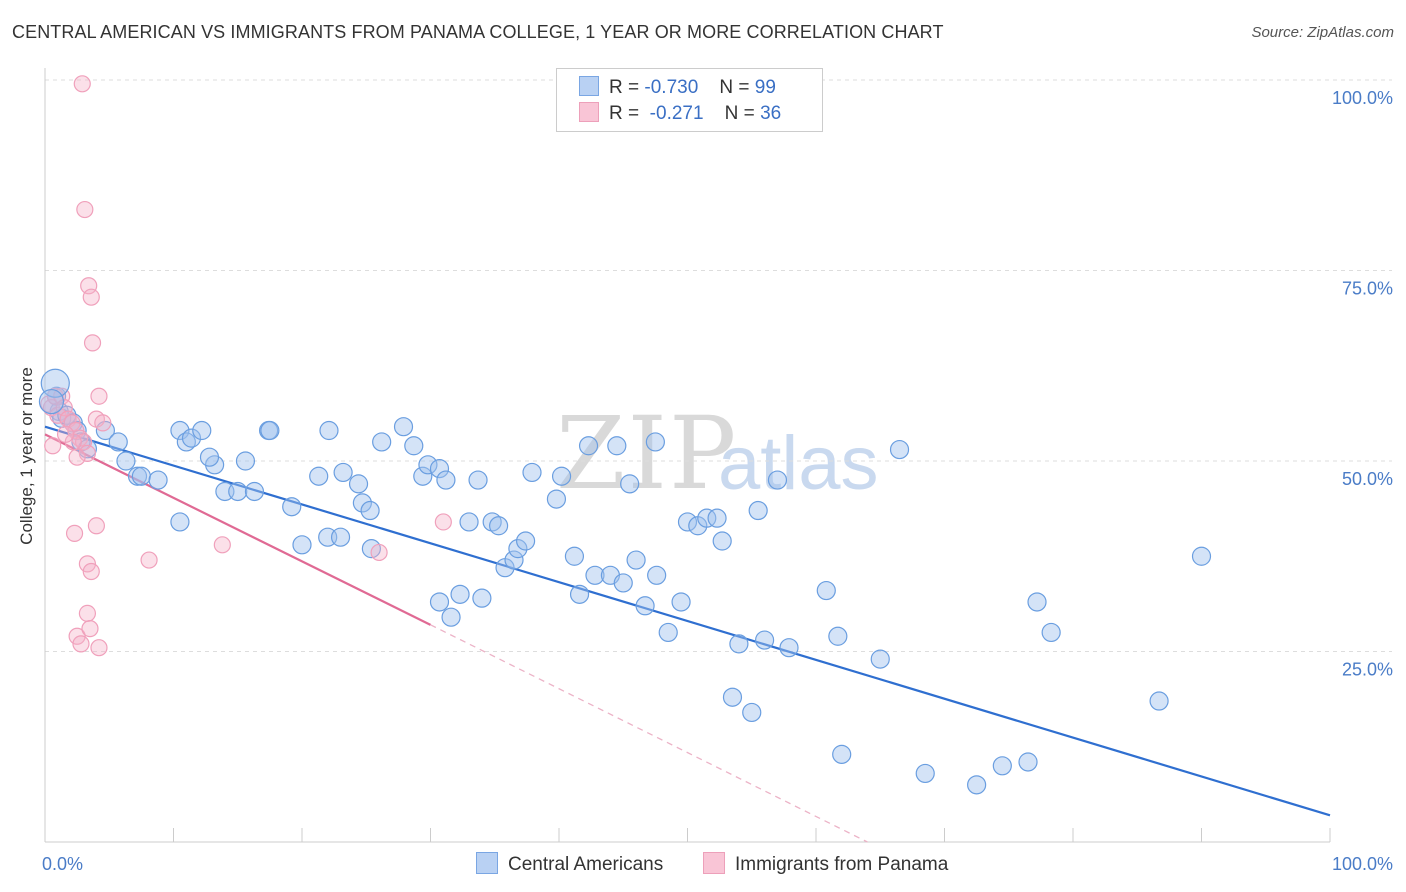 The height and width of the screenshot is (892, 1406). Describe the element at coordinates (771, 113) in the screenshot. I see `legend-n-value: 36` at that location.